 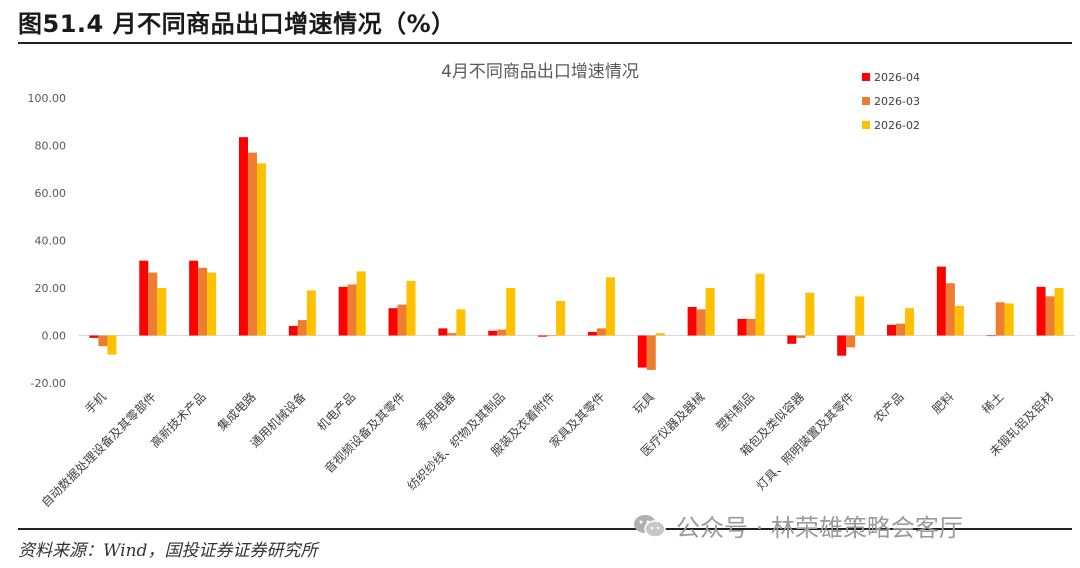 What do you see at coordinates (735, 411) in the screenshot?
I see `x-category-label: 塑料制品` at bounding box center [735, 411].